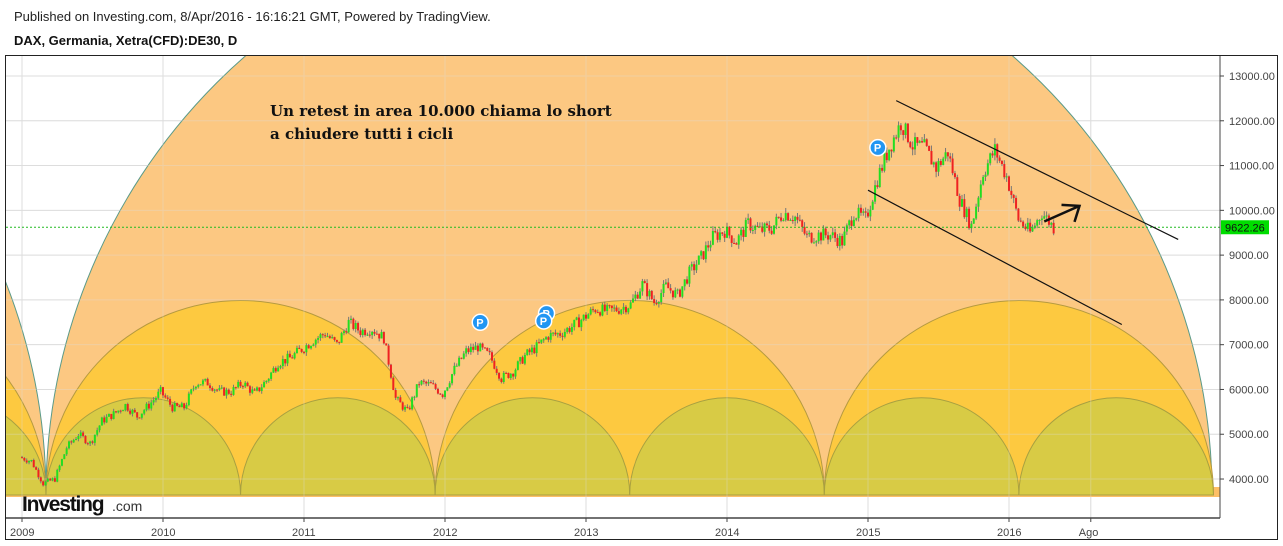 The width and height of the screenshot is (1283, 546). What do you see at coordinates (554, 528) in the screenshot?
I see `time-axis: 2009 2010 2011 2012 2013 2014 2015 2016 Ago` at bounding box center [554, 528].